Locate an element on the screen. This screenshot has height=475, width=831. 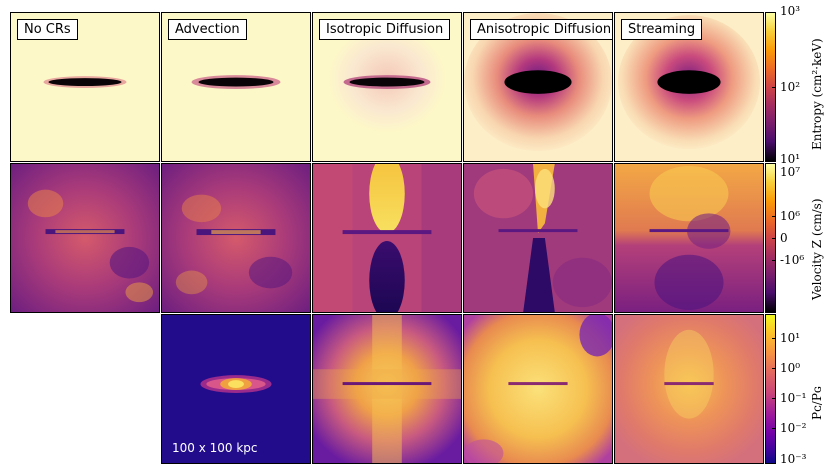
panel-velocity-streaming is located at coordinates (689, 238).